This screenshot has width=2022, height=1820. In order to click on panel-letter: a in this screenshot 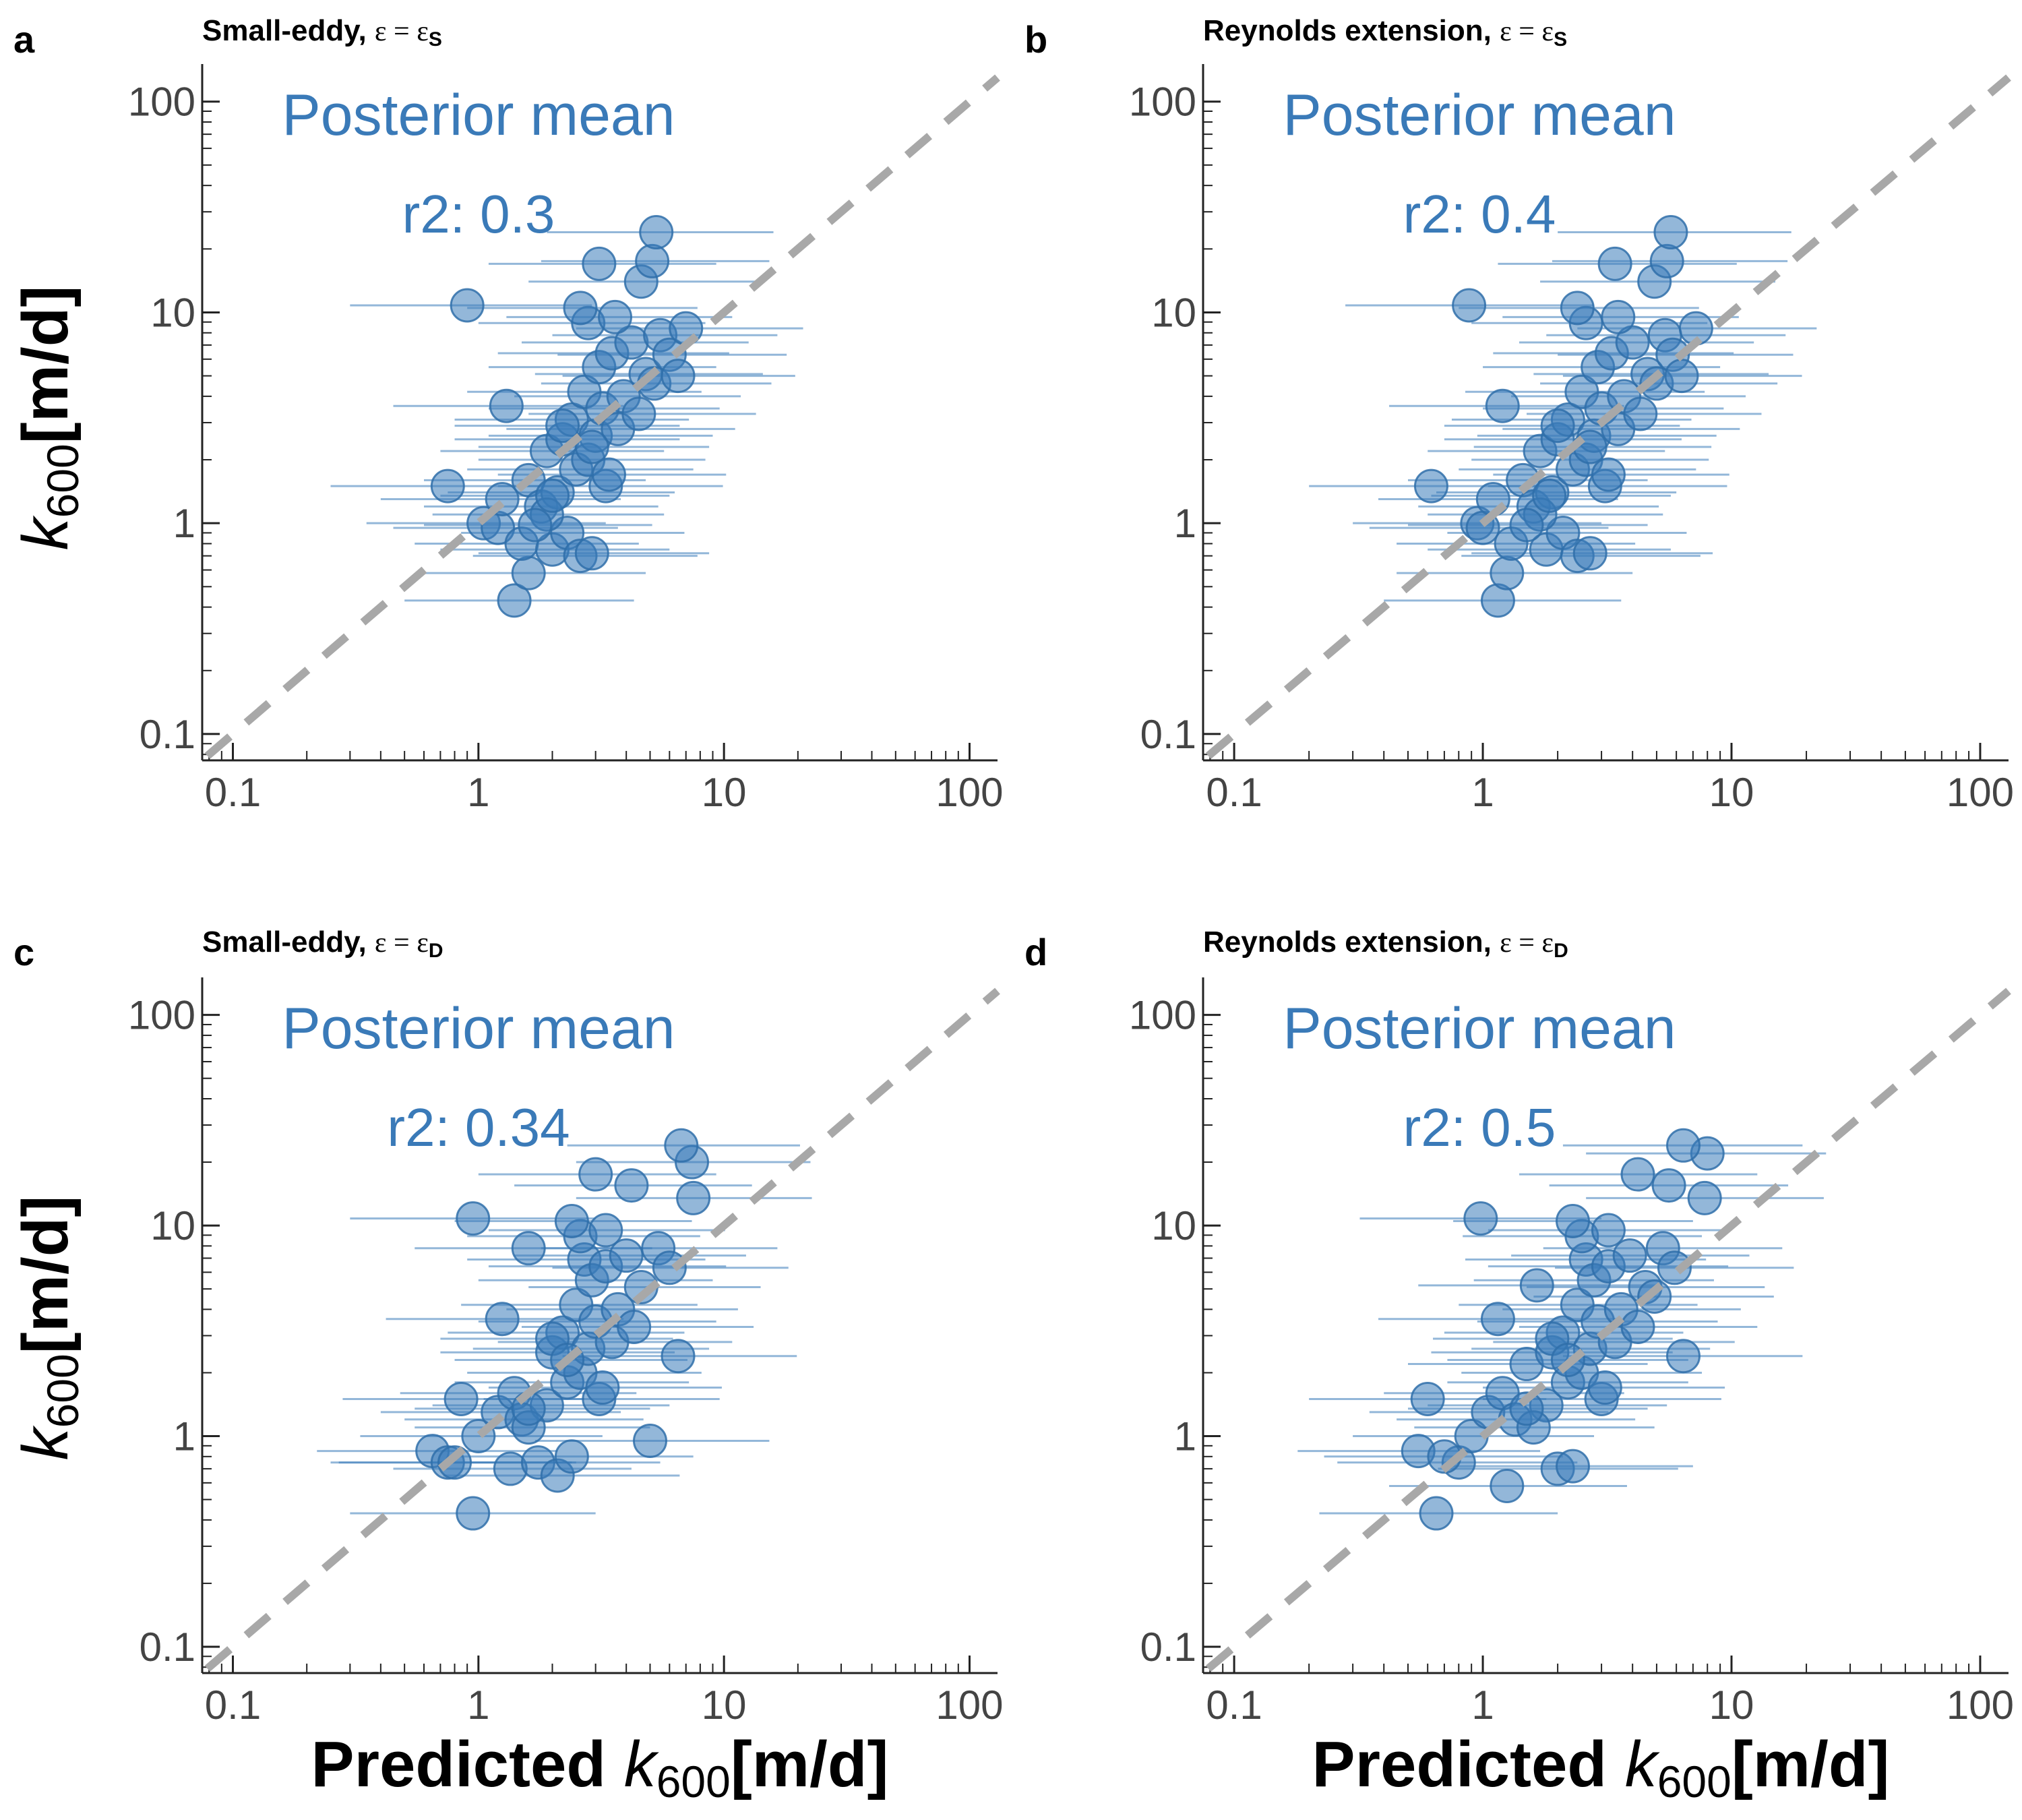, I will do `click(24, 39)`.